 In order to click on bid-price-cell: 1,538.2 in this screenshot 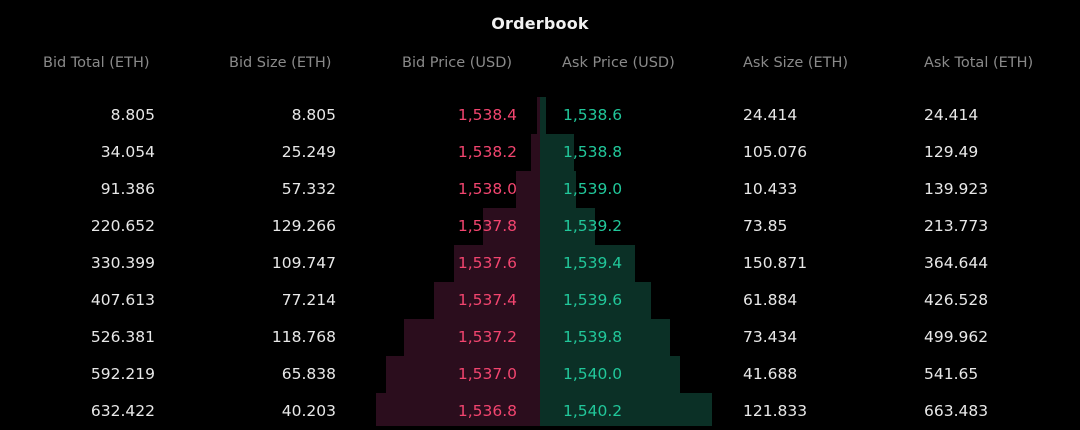, I will do `click(487, 152)`.